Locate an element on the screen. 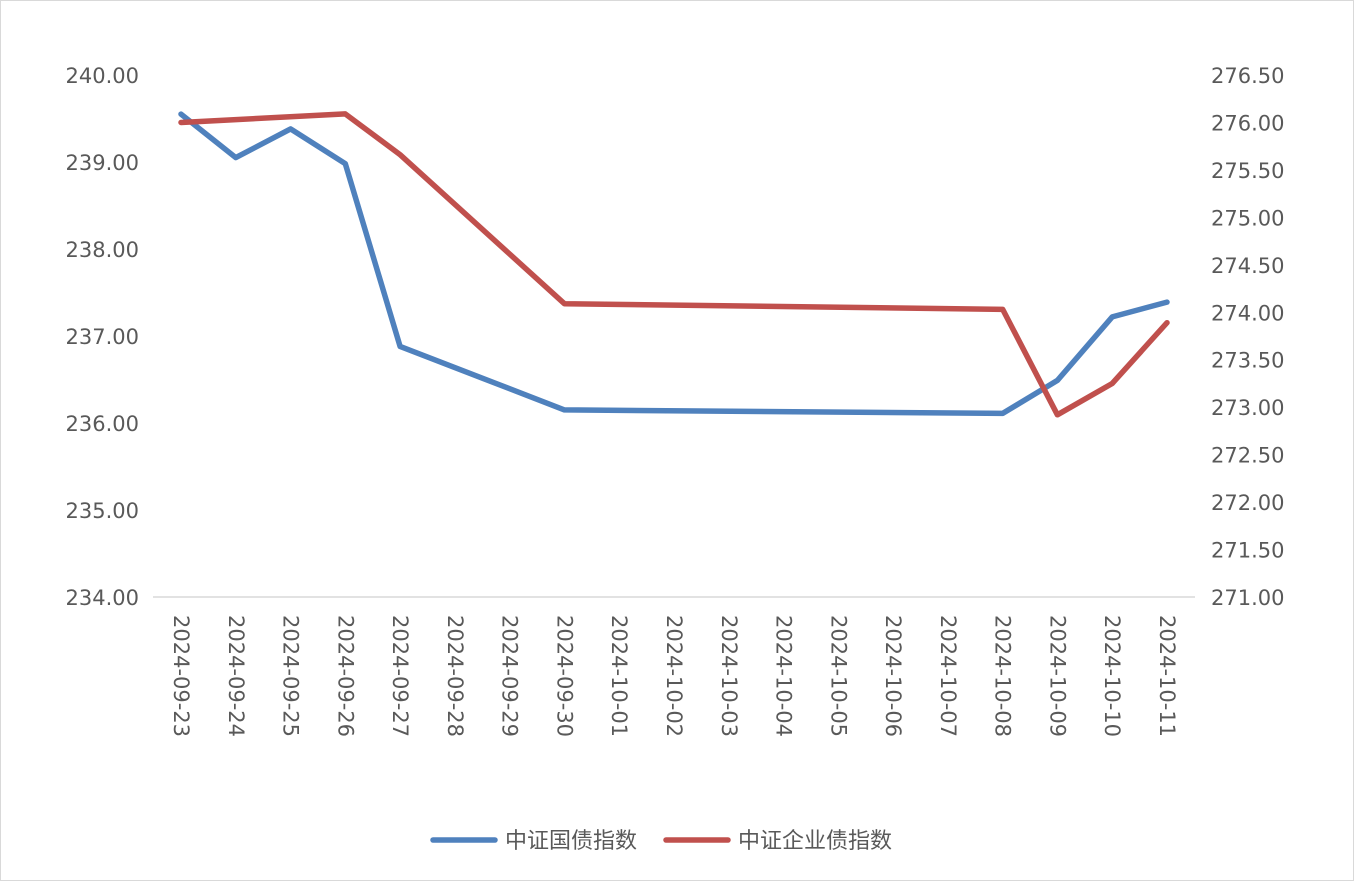 The height and width of the screenshot is (881, 1354). x-axis-tick-label: 2024-10-06 is located at coordinates (893, 676).